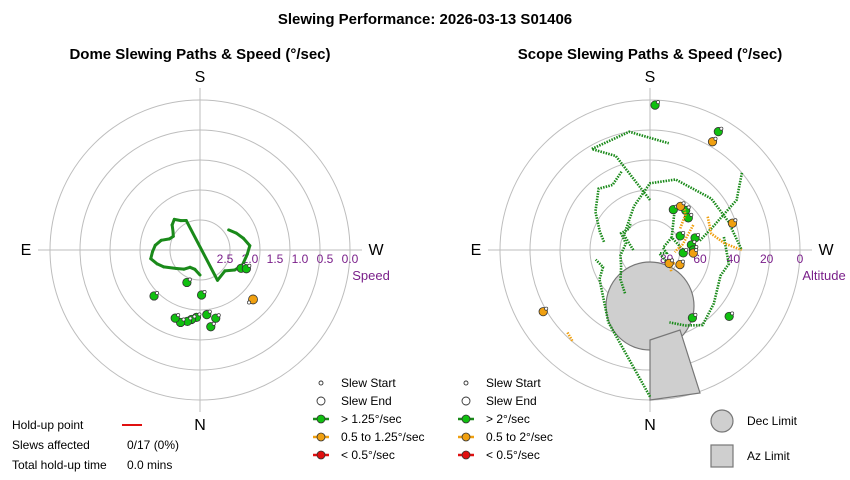  What do you see at coordinates (650, 77) in the screenshot?
I see `scope-cardinal-top: S` at bounding box center [650, 77].